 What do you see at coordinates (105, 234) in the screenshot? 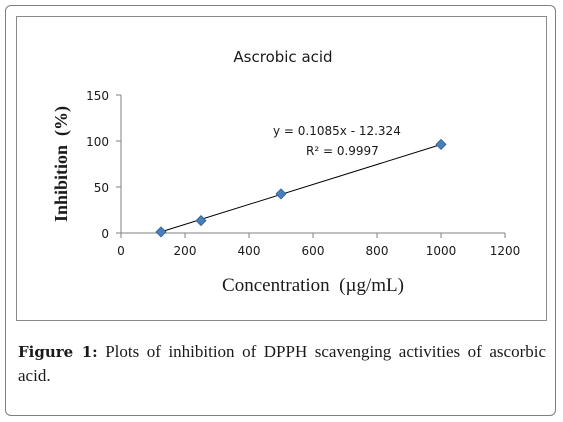
I see `y-tick-label: 0` at bounding box center [105, 234].